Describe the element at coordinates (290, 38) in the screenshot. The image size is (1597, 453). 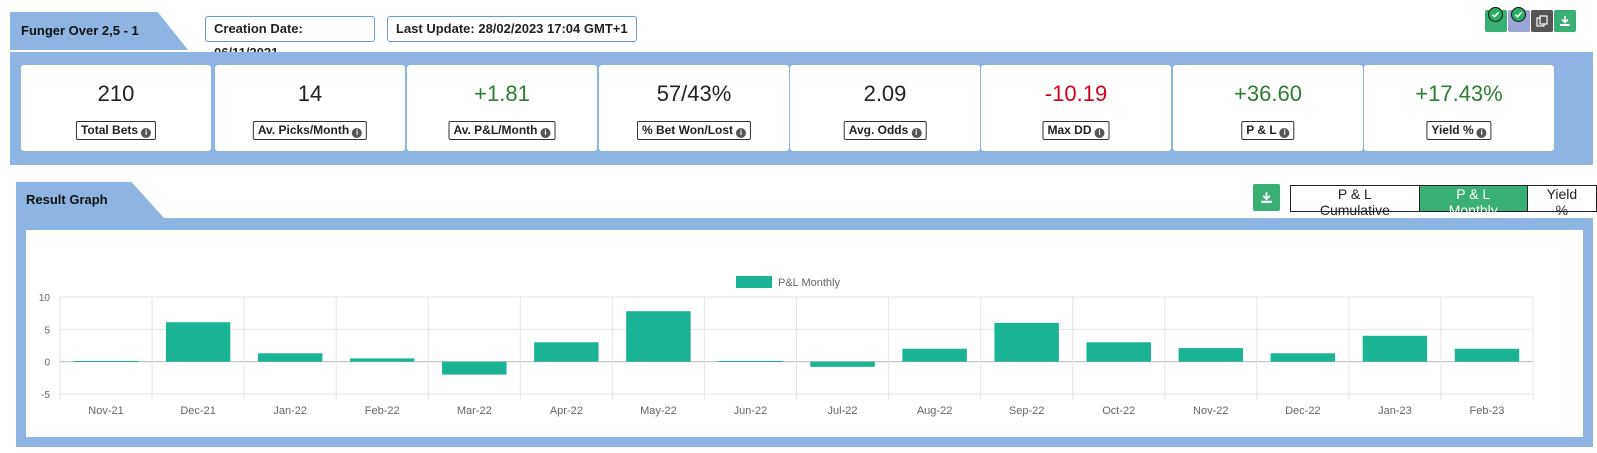
I see `creation-date: Creation Date: 06/11/2021` at that location.